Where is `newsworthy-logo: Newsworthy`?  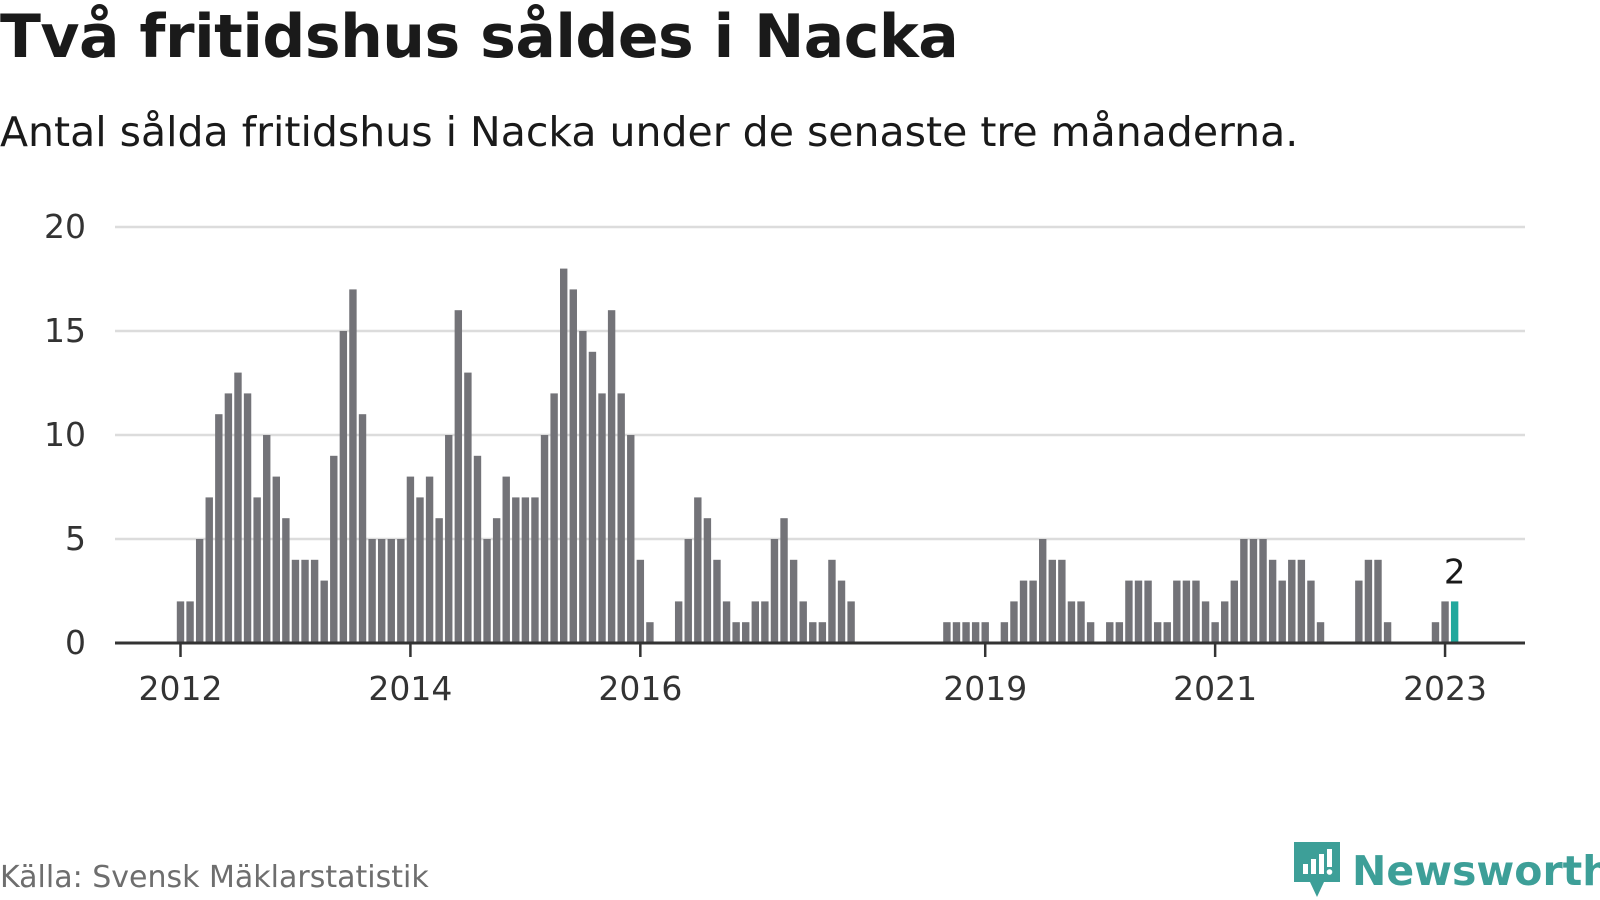
newsworthy-logo: Newsworthy is located at coordinates (1446, 870).